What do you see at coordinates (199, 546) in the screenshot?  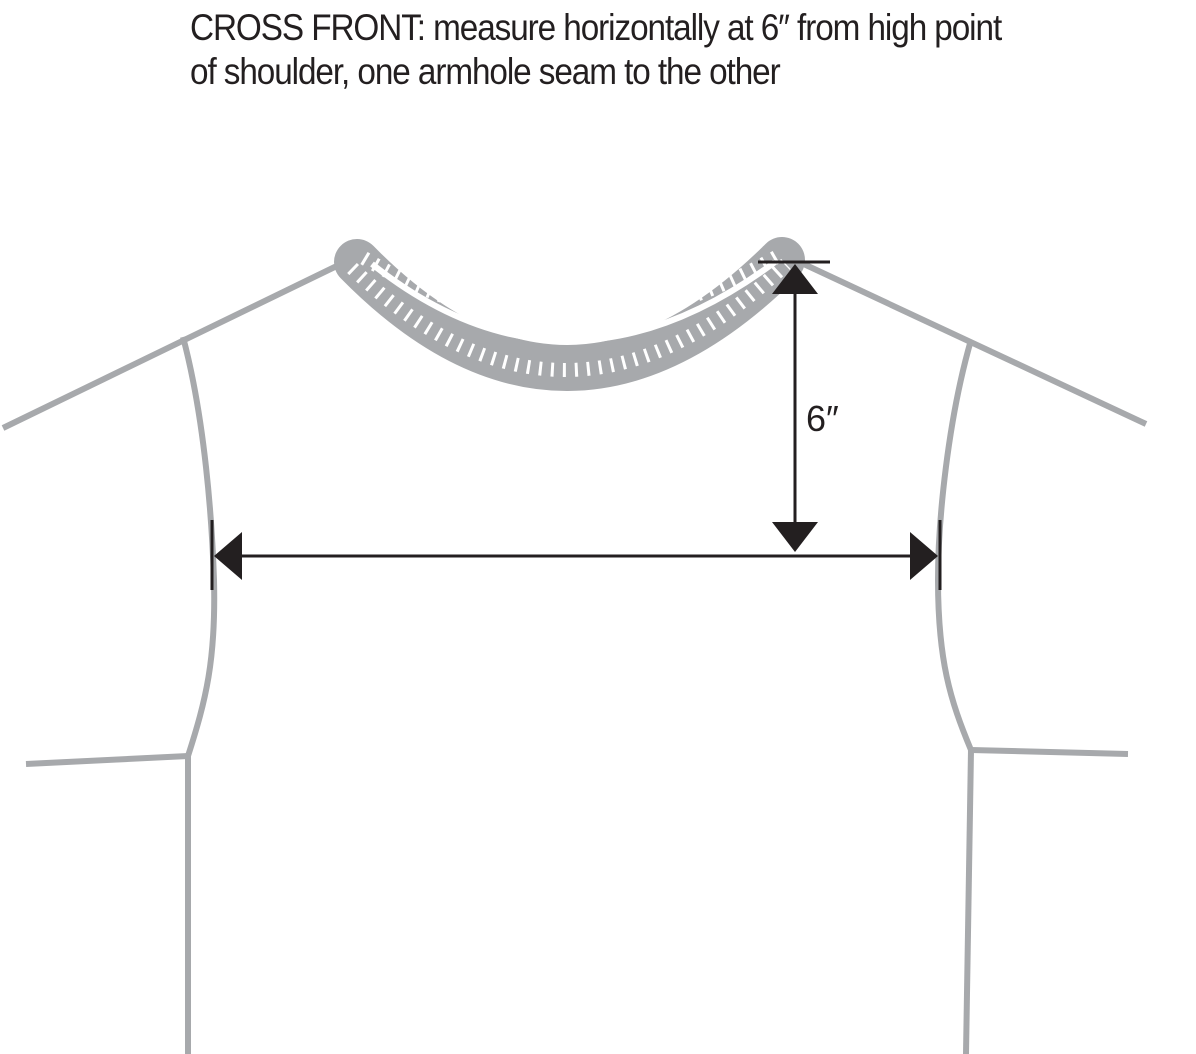 I see `left-armhole-seam` at bounding box center [199, 546].